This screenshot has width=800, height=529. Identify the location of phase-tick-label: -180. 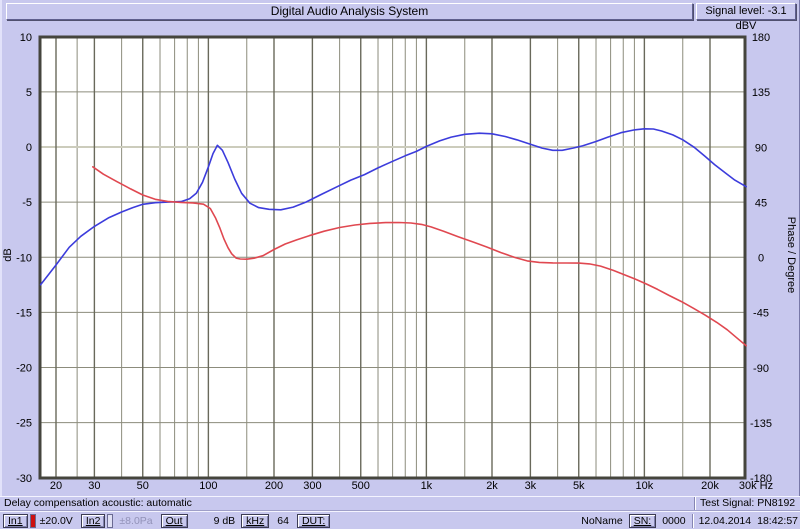
(761, 479).